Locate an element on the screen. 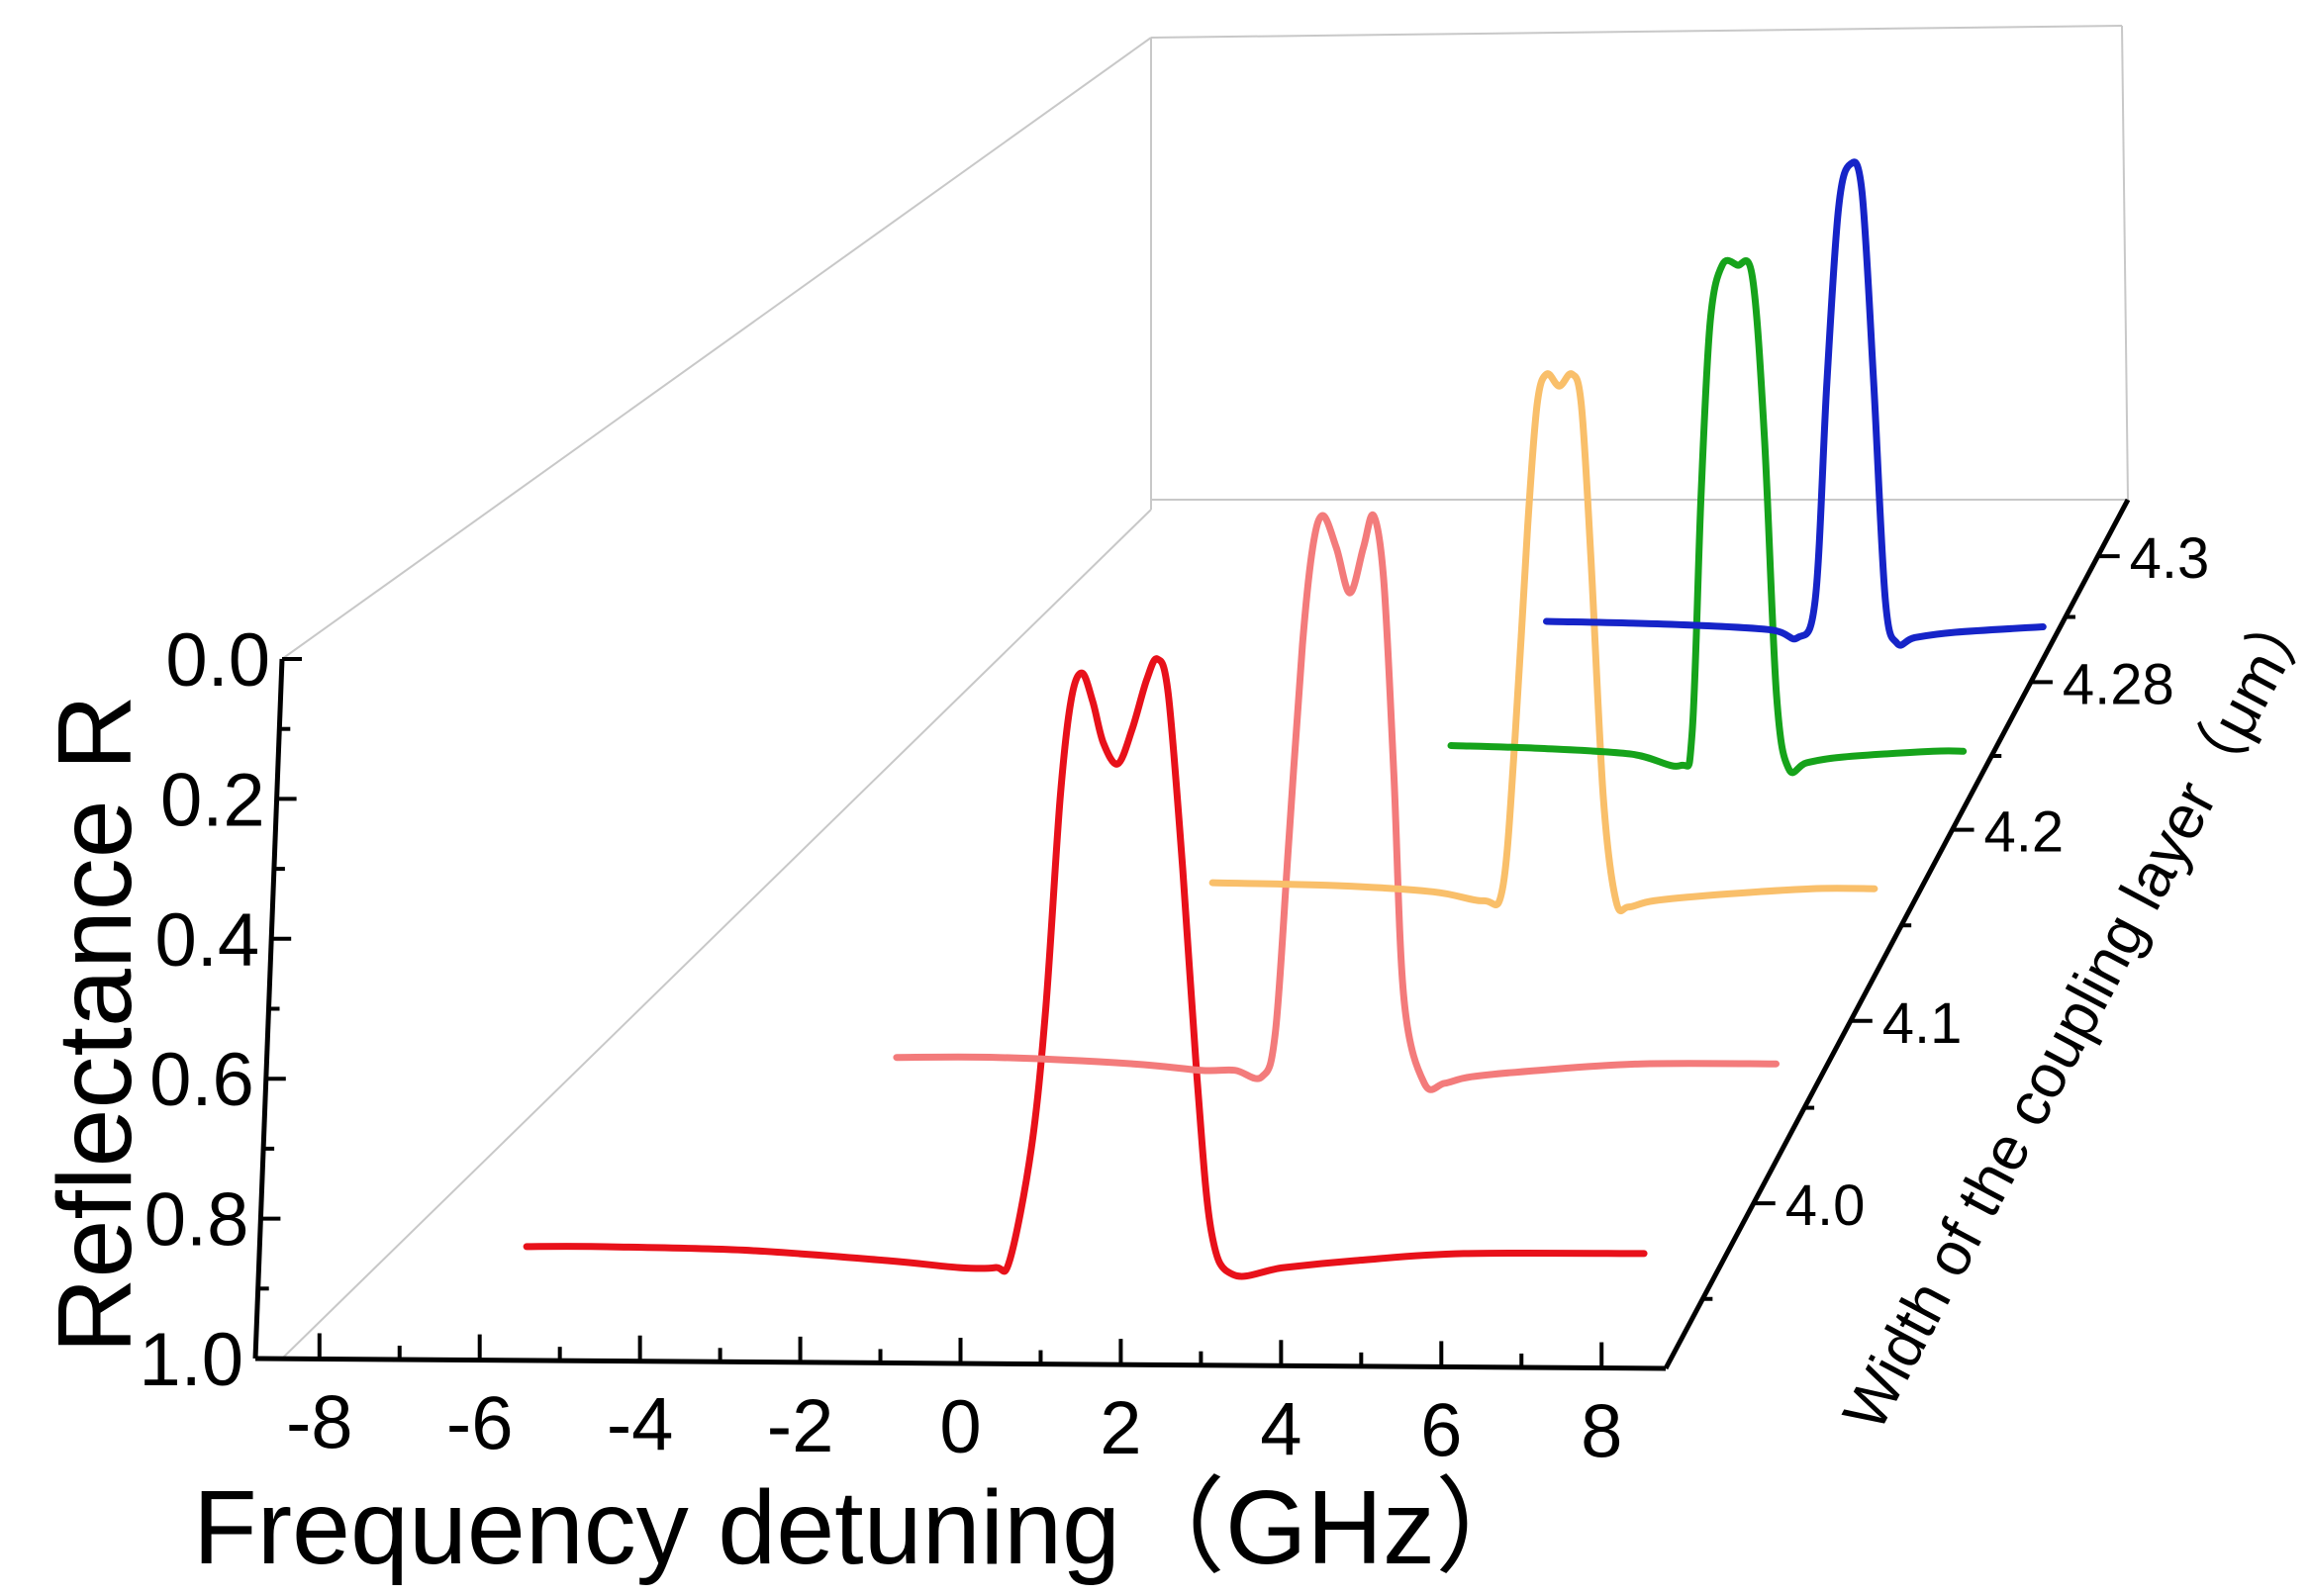 The height and width of the screenshot is (1596, 2311). x-ticks is located at coordinates (960, 1350).